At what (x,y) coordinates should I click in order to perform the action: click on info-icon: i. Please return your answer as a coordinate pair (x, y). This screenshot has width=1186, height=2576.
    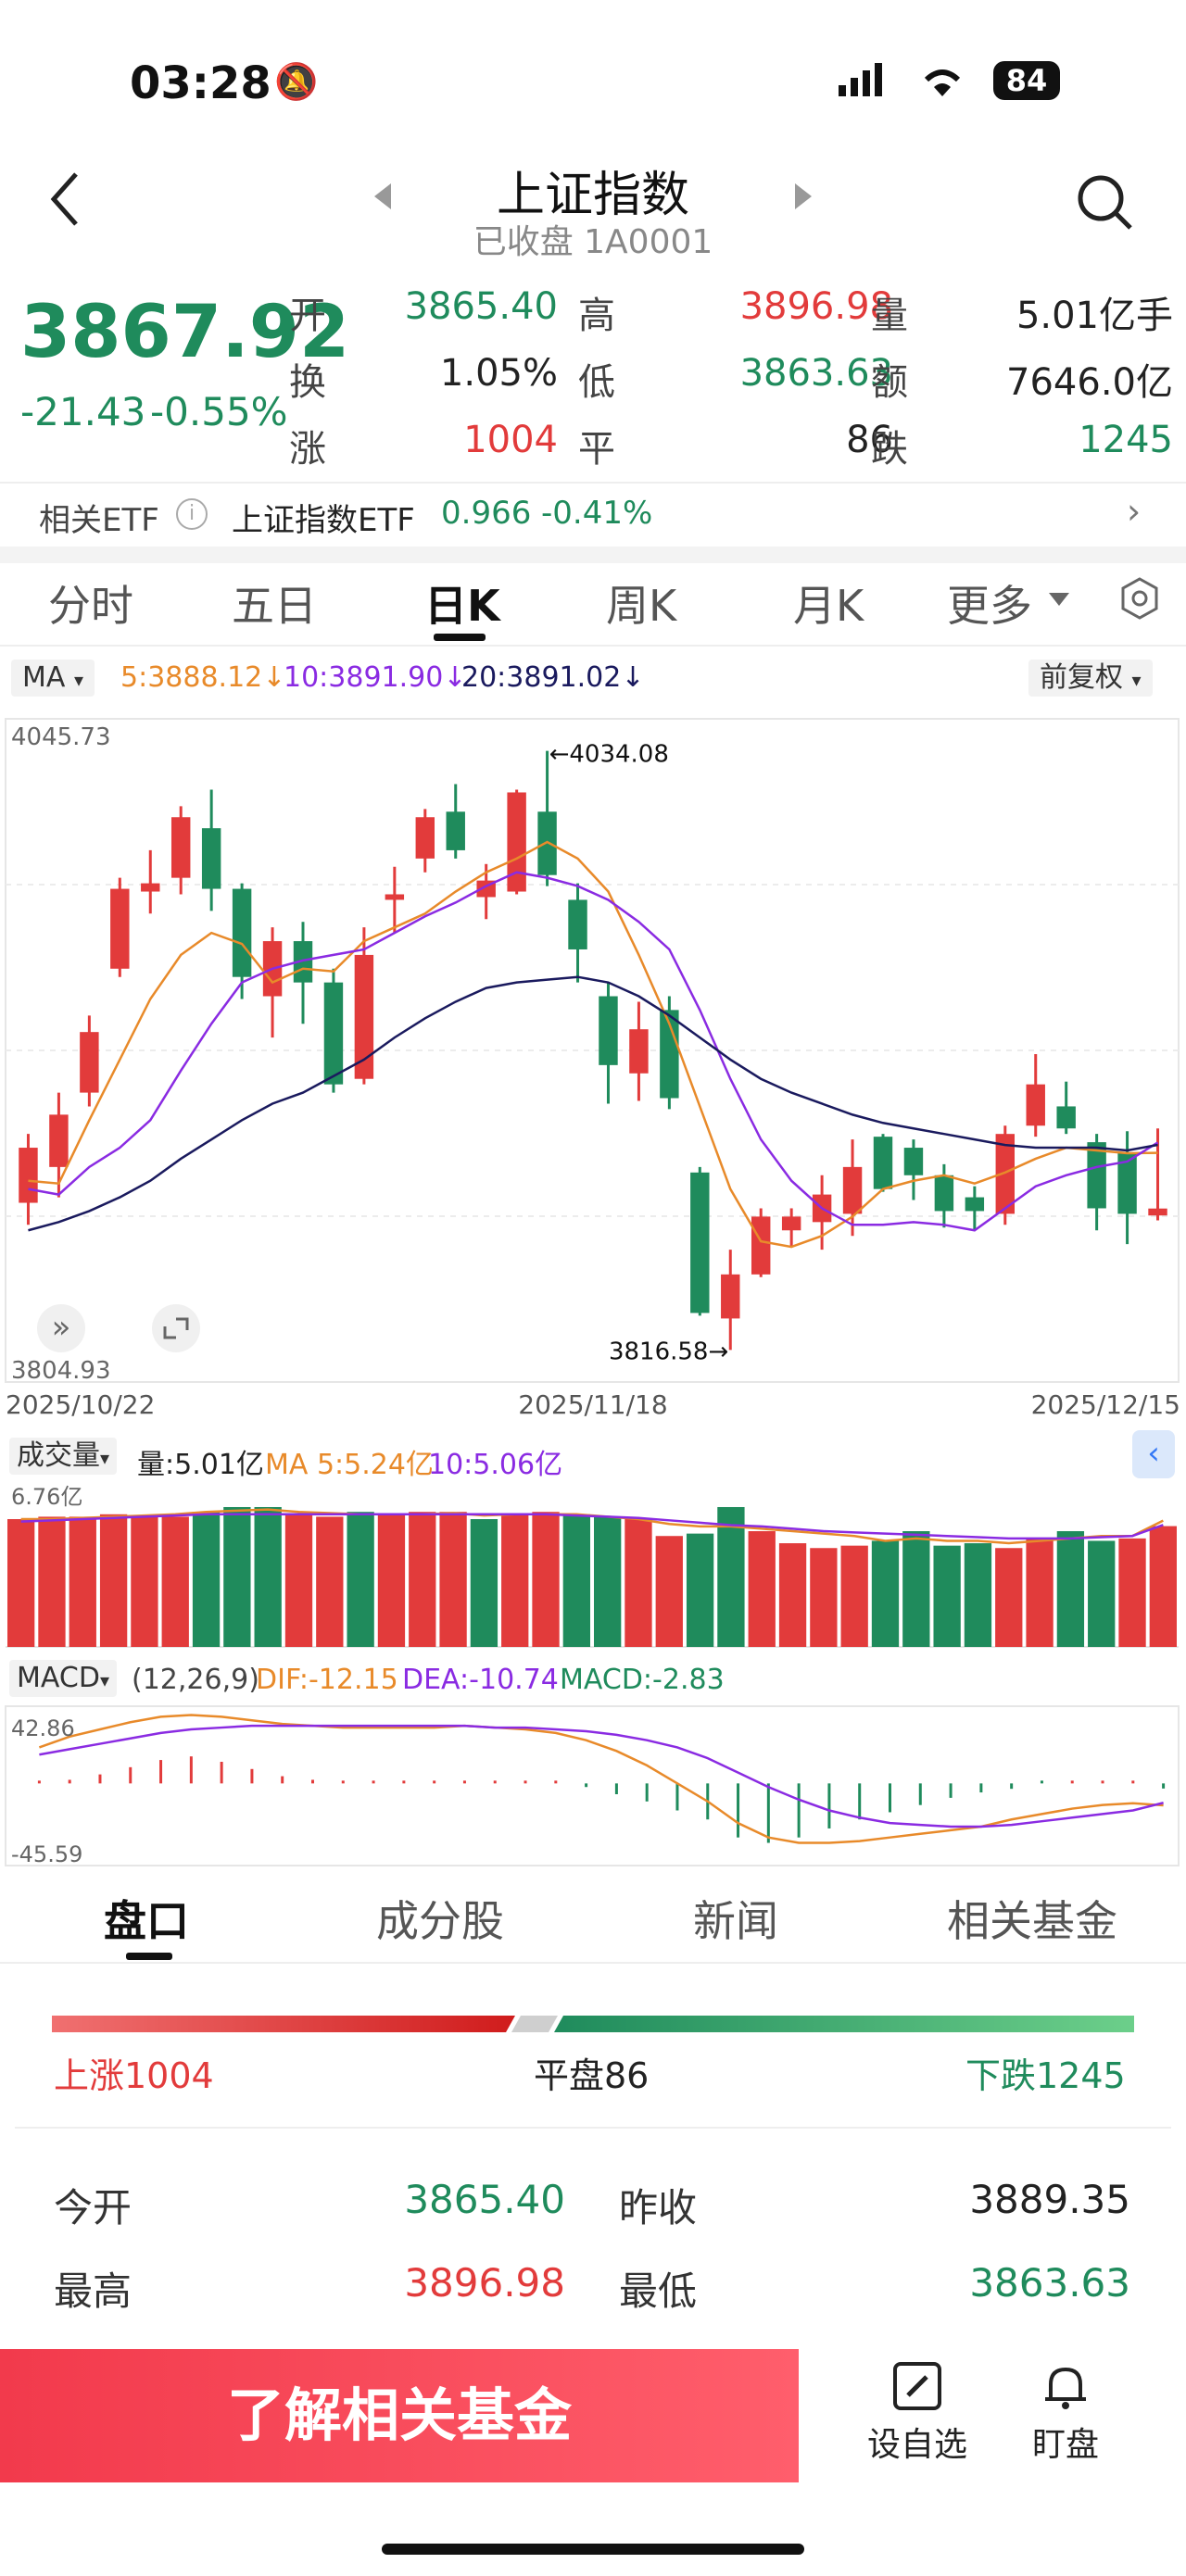
    Looking at the image, I should click on (192, 514).